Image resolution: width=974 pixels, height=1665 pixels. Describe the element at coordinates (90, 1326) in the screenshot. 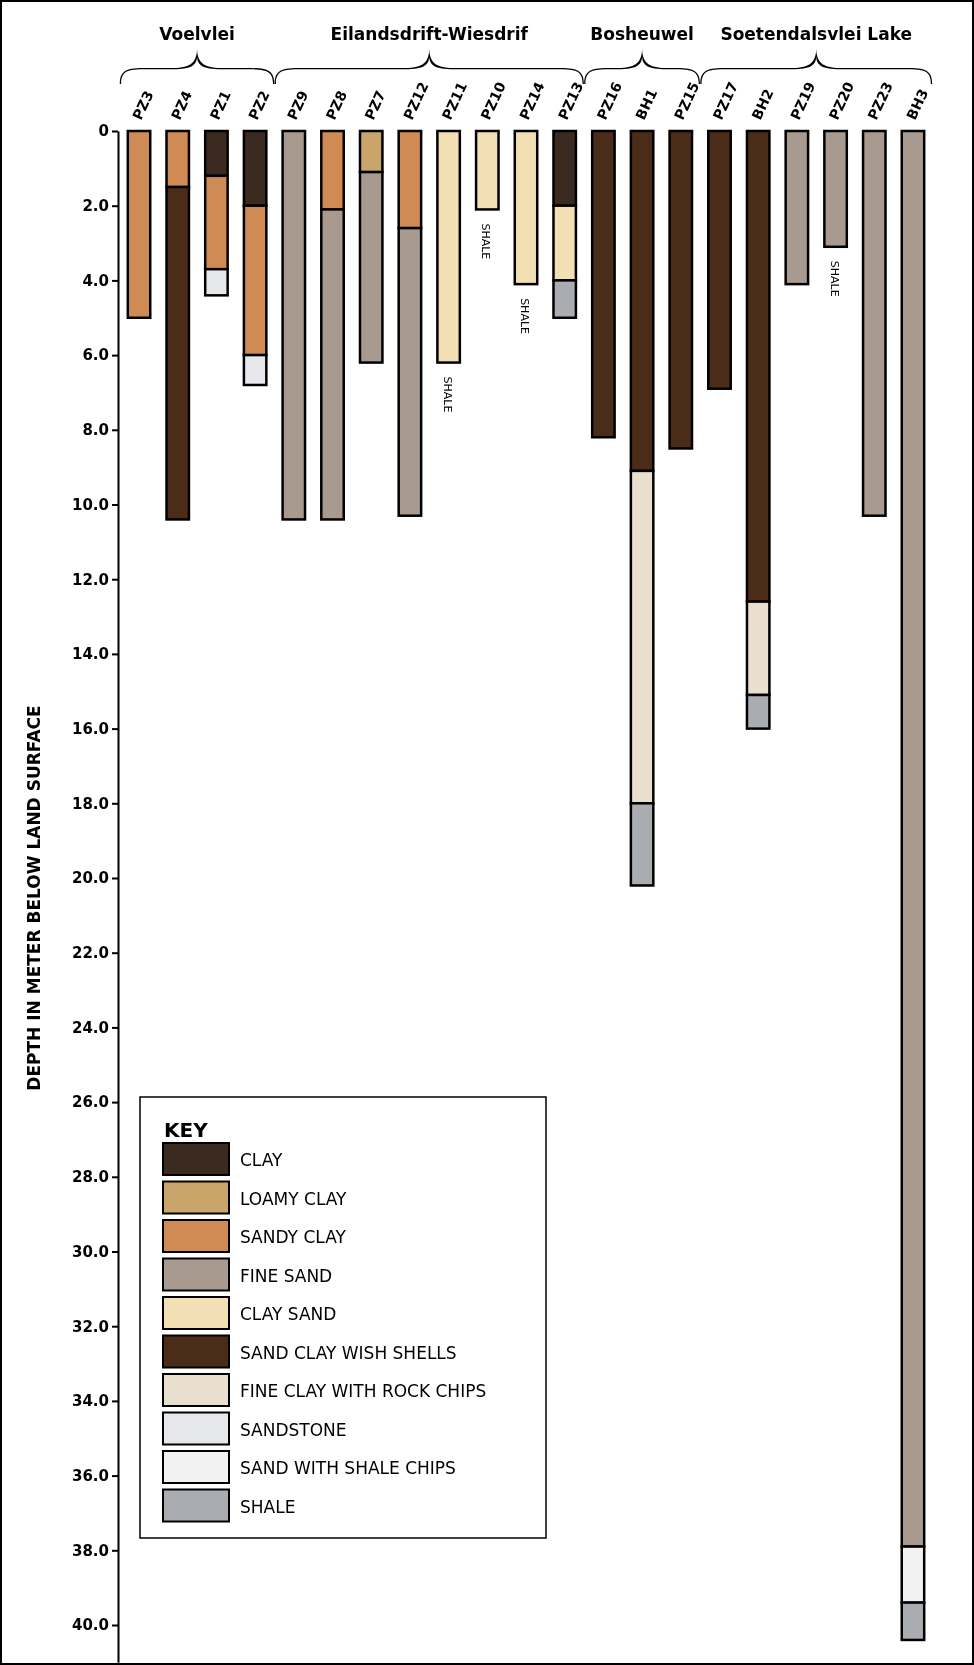

I see `y-tick-label: 32.0` at that location.